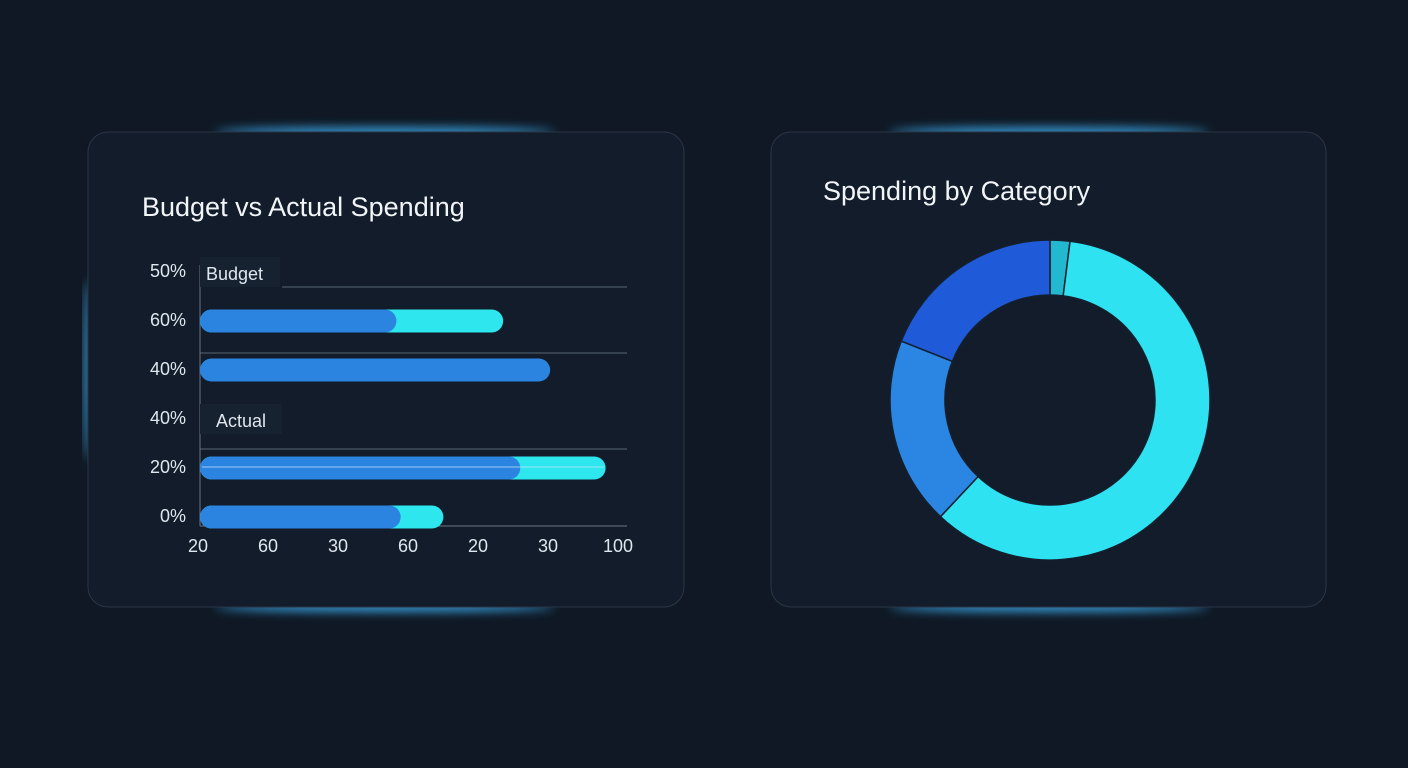 The height and width of the screenshot is (768, 1408). I want to click on y-tick-label: 60%, so click(168, 320).